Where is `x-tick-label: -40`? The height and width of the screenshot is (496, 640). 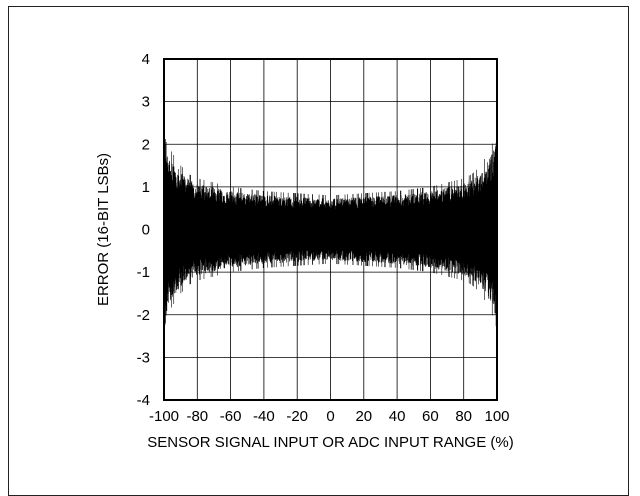
x-tick-label: -40 is located at coordinates (264, 416).